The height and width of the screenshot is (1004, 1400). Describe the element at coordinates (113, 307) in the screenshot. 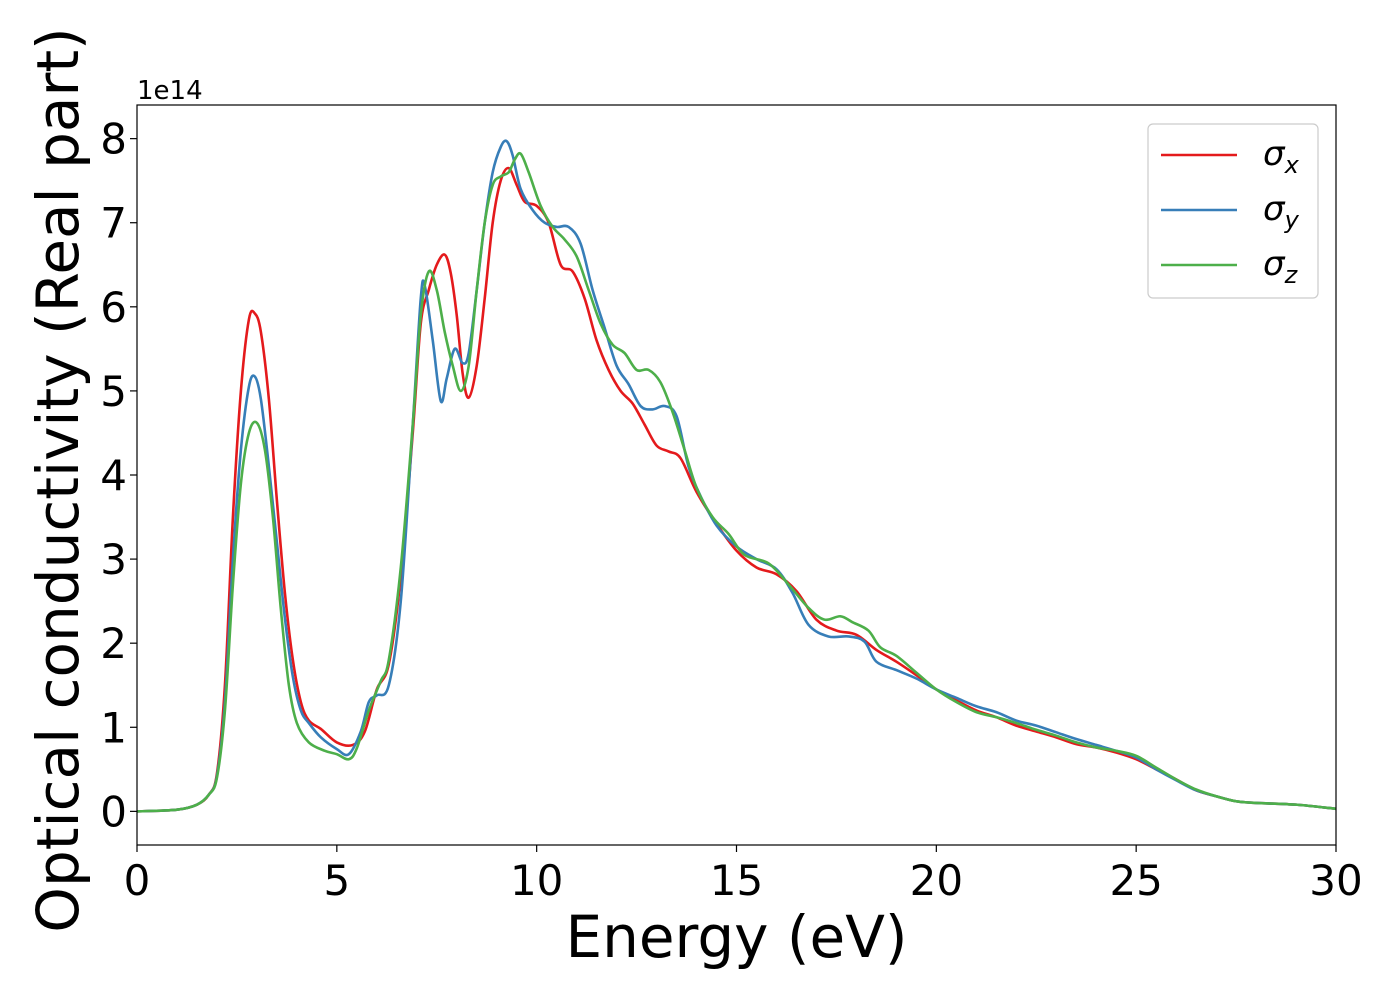

I see `y-tick-label: 6` at that location.